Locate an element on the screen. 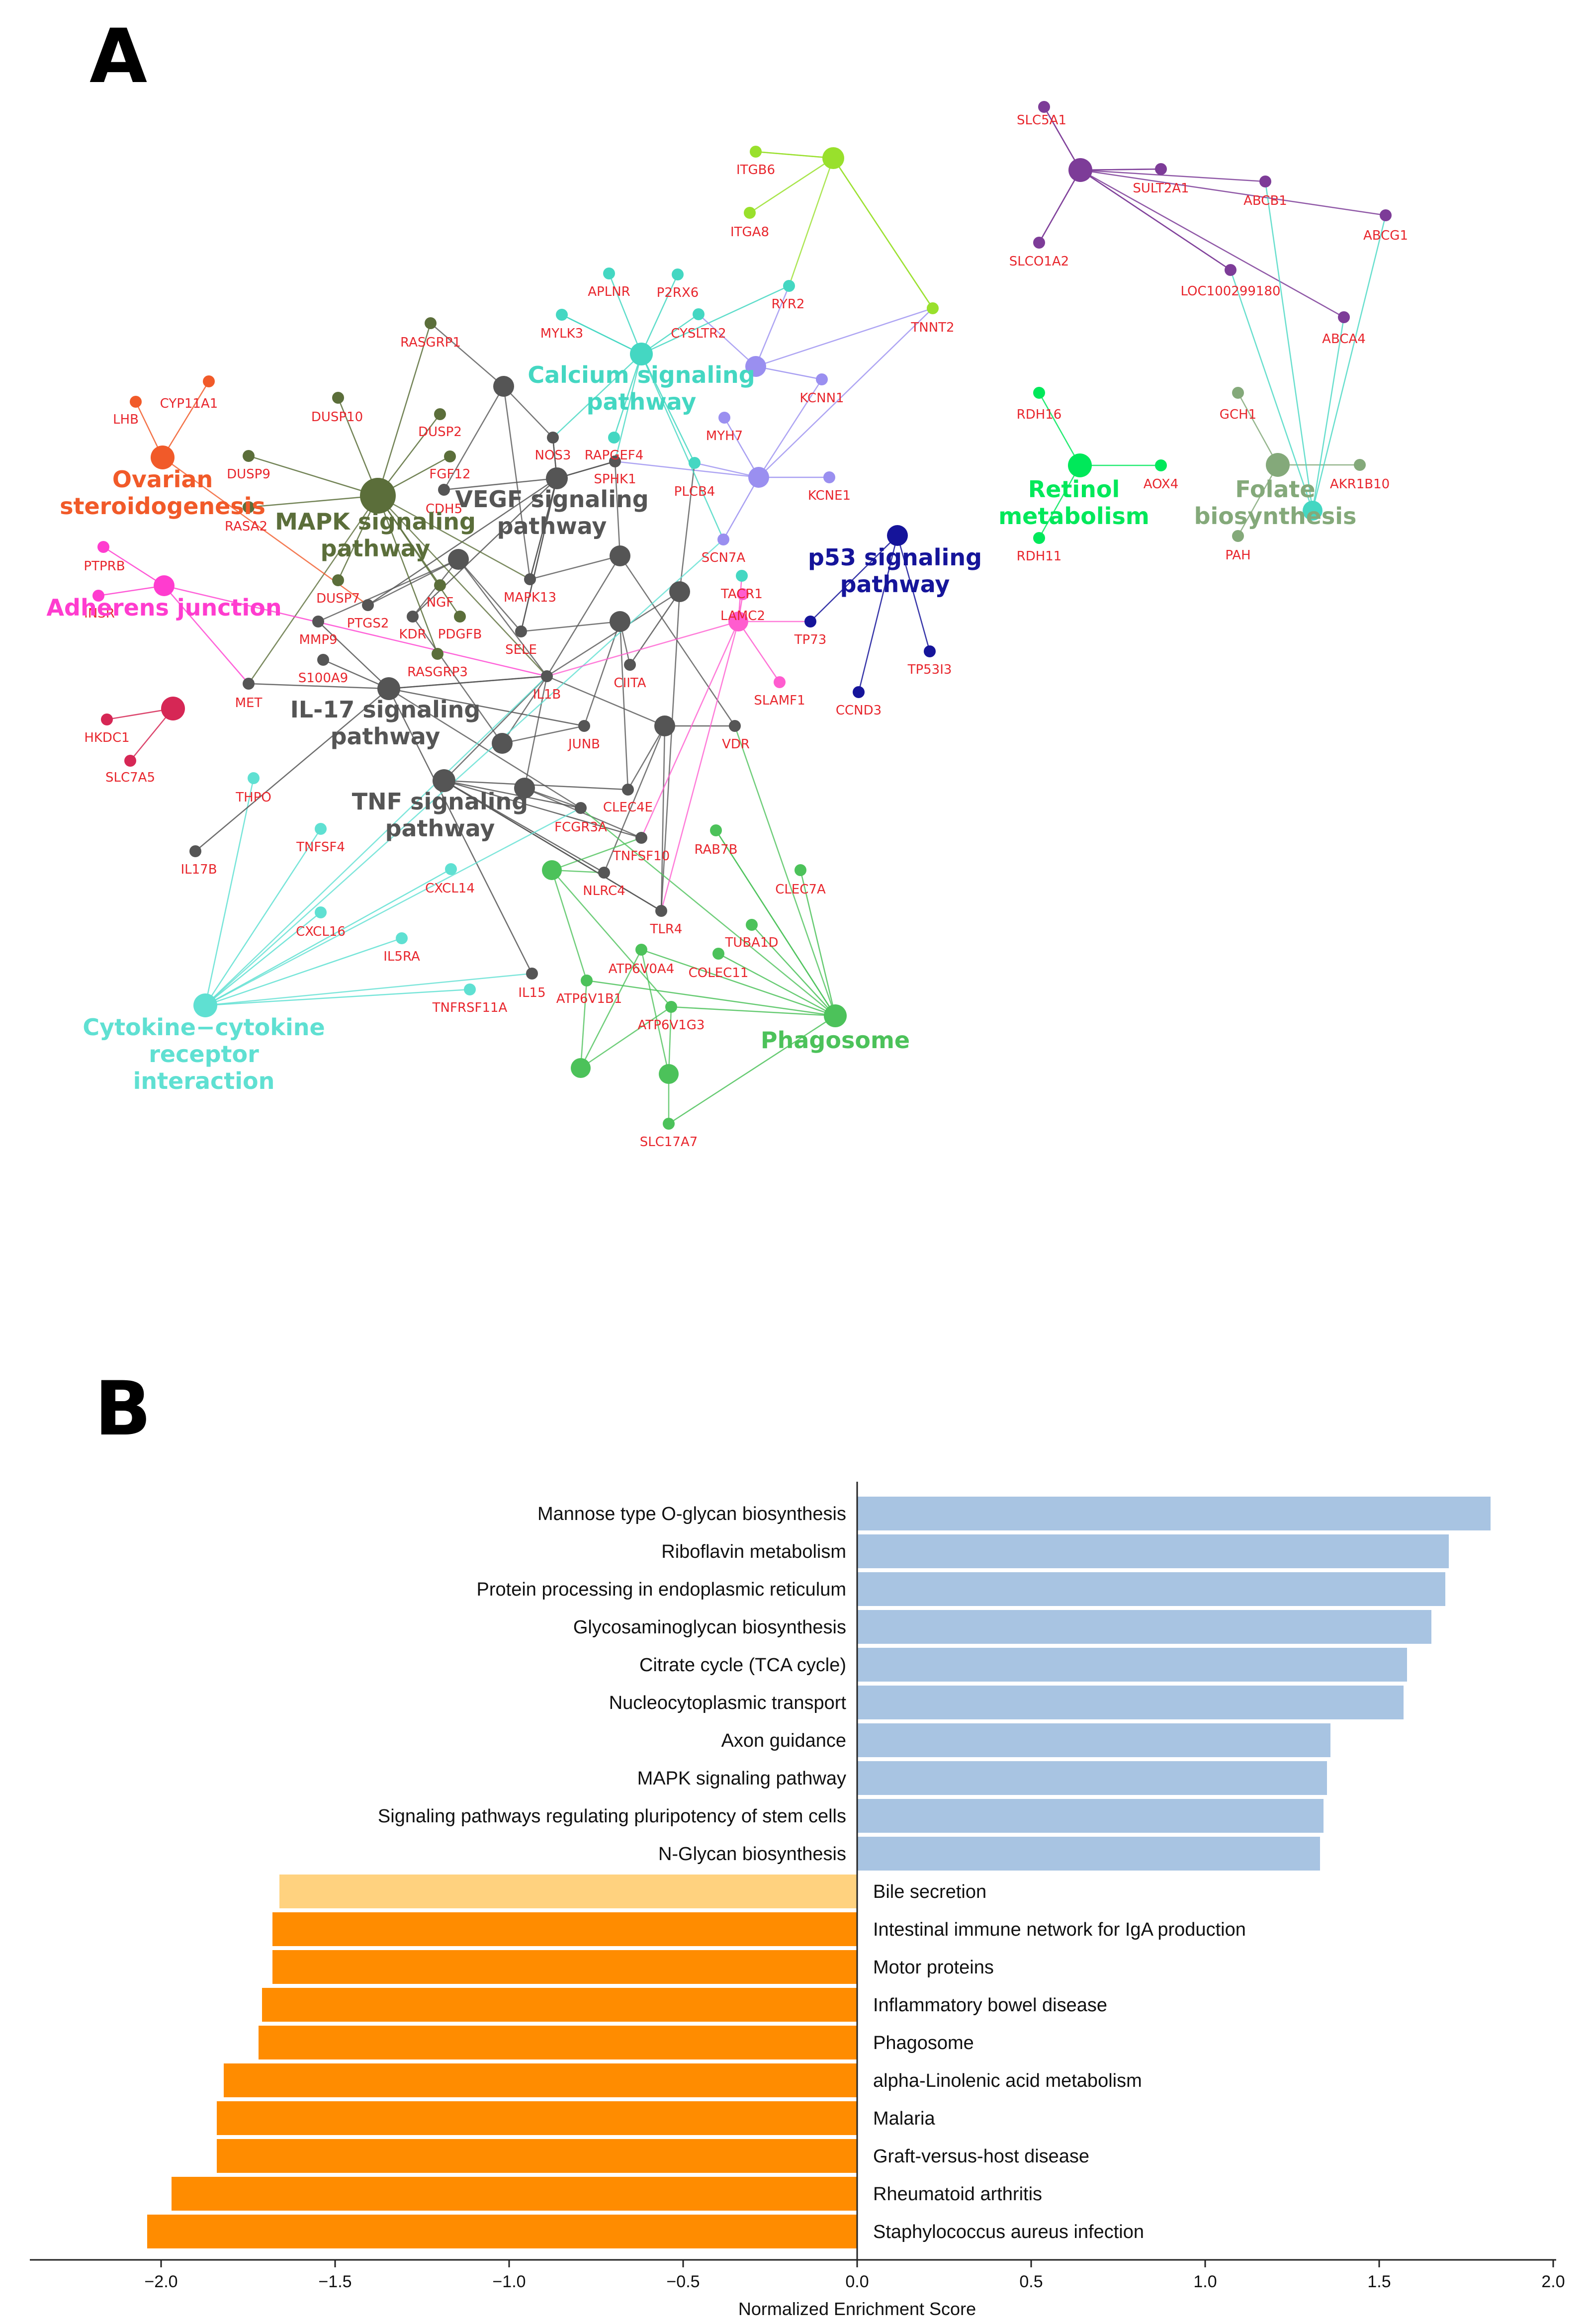 The width and height of the screenshot is (1589, 2324). bar-intestinal-immune-network-for-iga-production is located at coordinates (565, 1929).